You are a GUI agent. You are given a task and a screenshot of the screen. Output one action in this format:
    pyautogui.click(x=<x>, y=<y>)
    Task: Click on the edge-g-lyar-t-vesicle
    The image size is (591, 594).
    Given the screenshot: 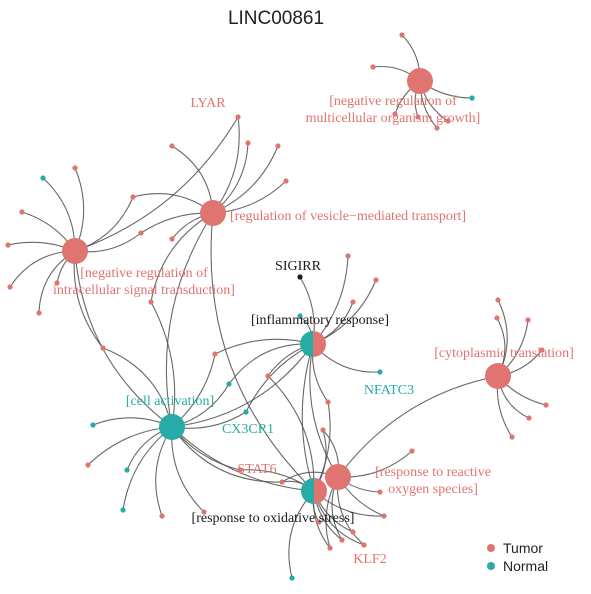 What is the action you would take?
    pyautogui.click(x=226, y=165)
    